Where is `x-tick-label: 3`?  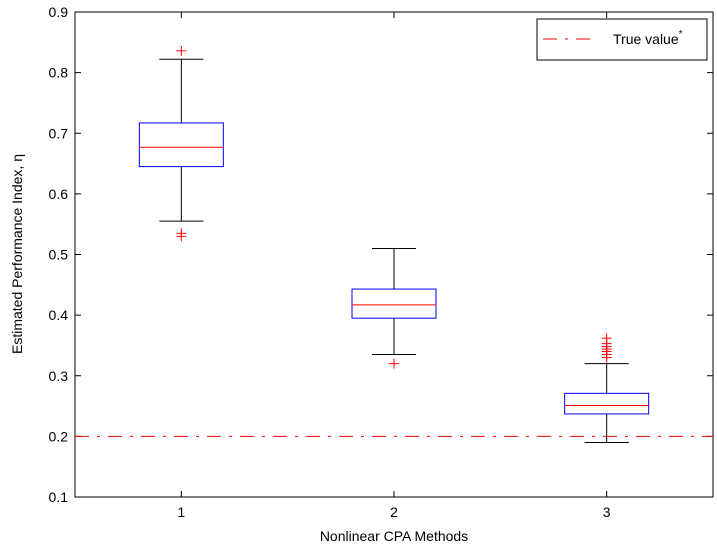 x-tick-label: 3 is located at coordinates (607, 512).